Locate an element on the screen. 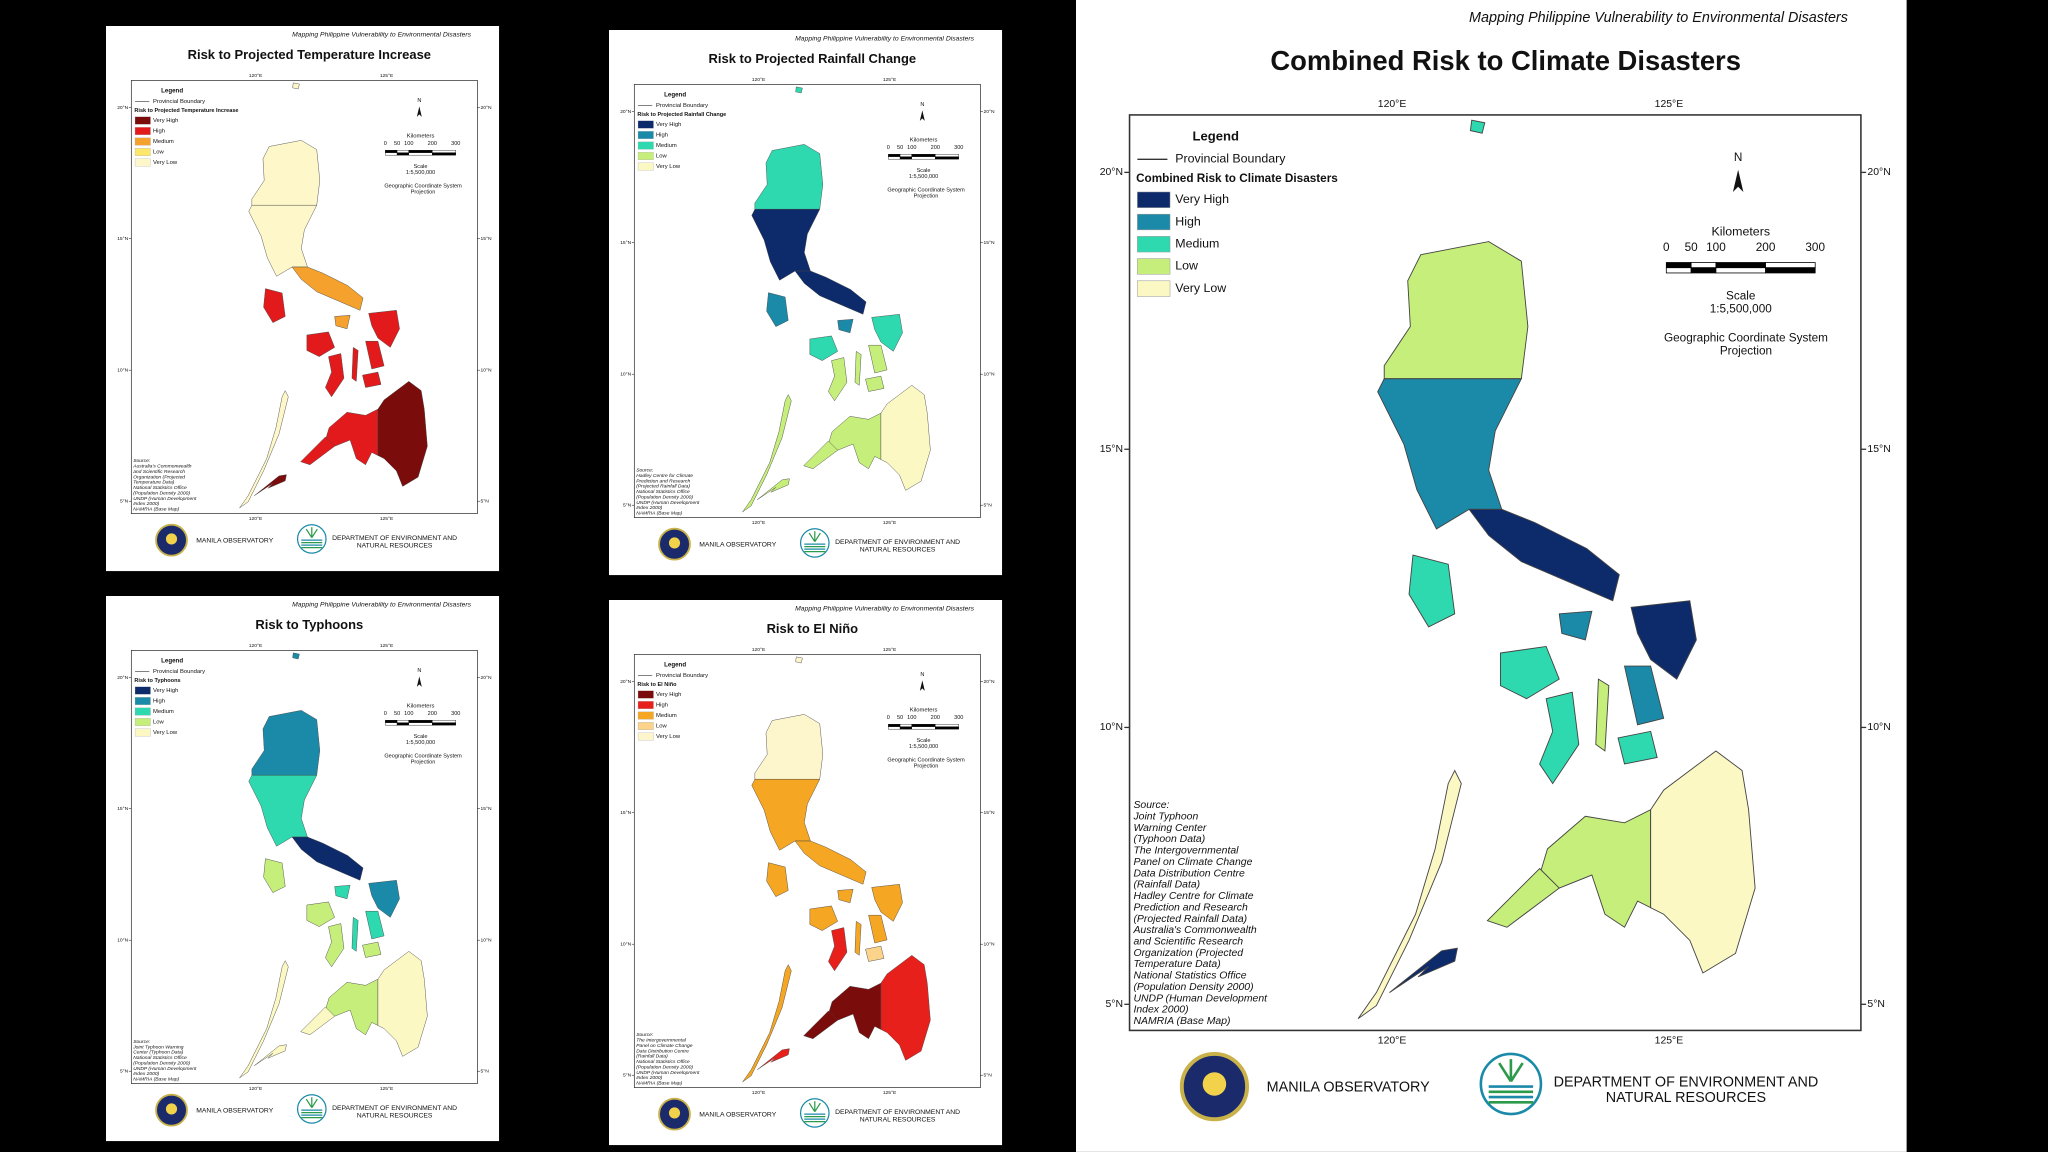  projection-label: Geographic Coordinate System is located at coordinates (1746, 337).